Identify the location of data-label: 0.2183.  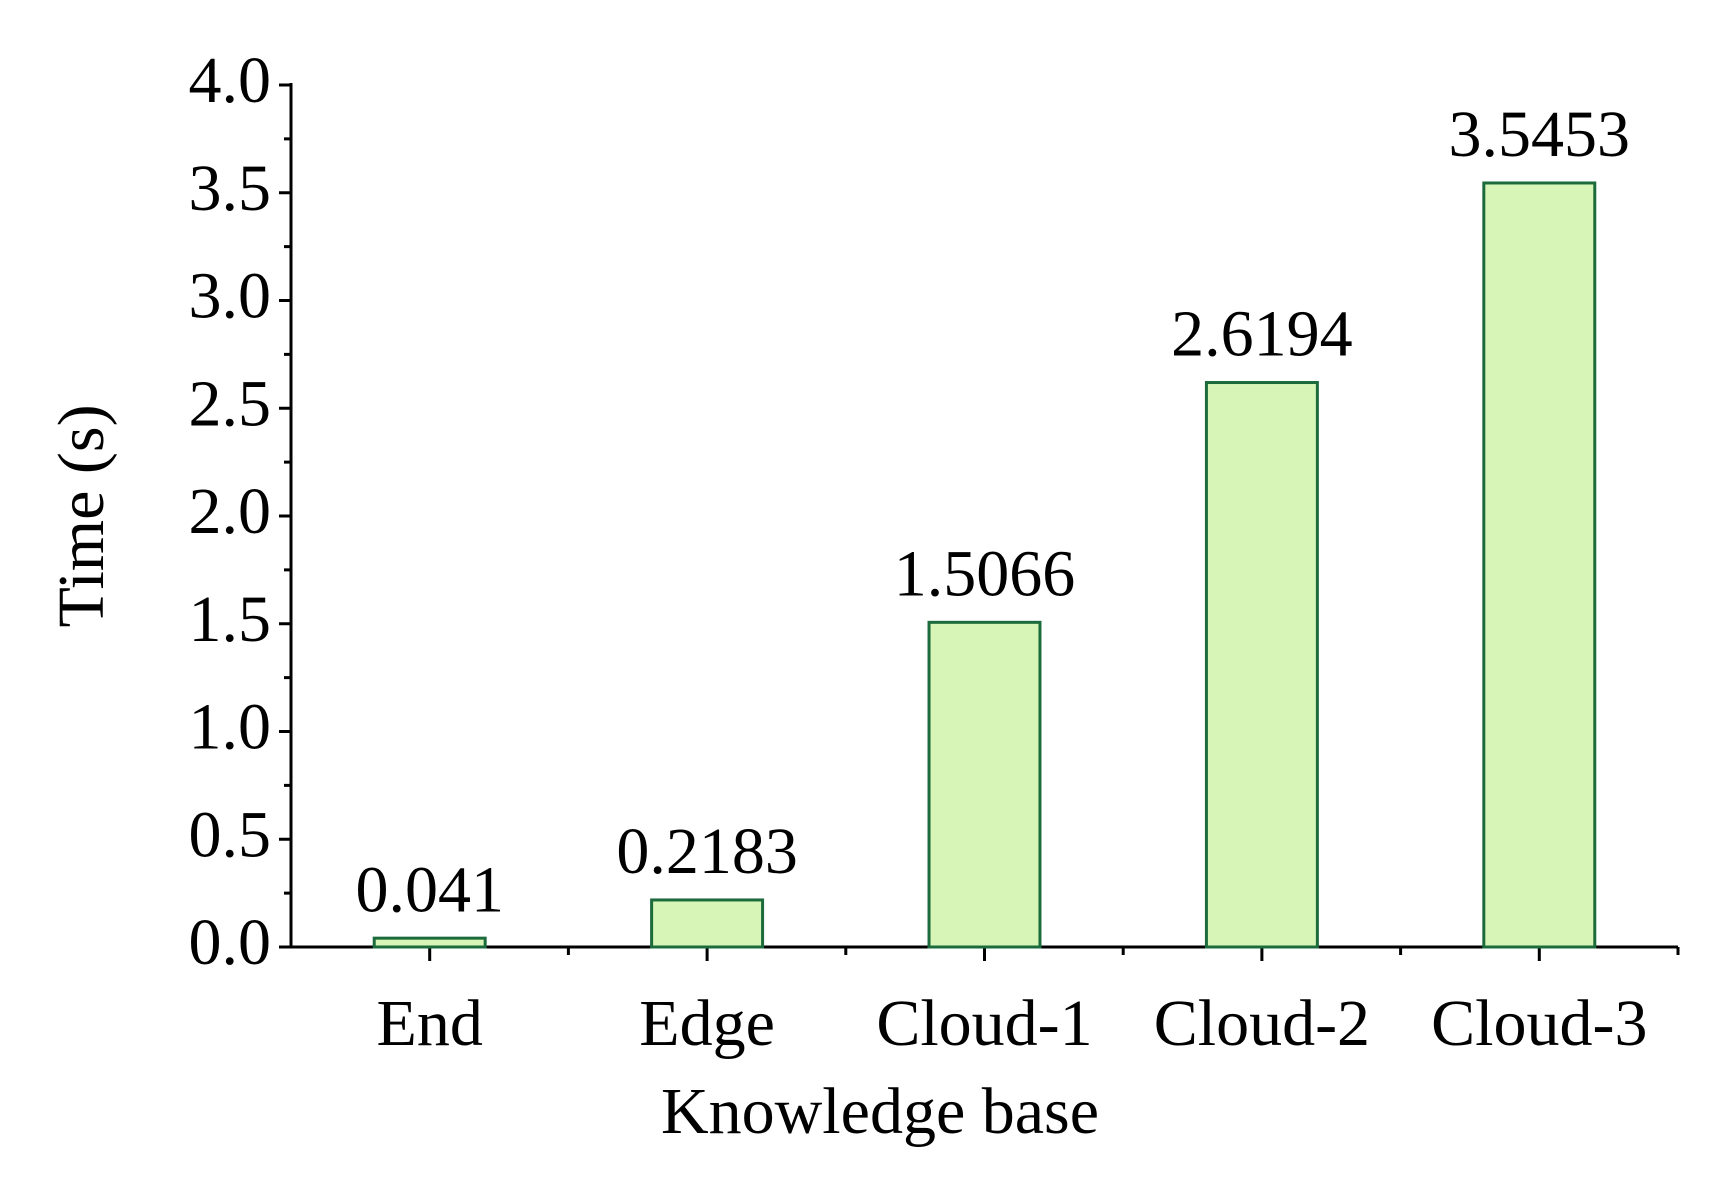
(707, 851).